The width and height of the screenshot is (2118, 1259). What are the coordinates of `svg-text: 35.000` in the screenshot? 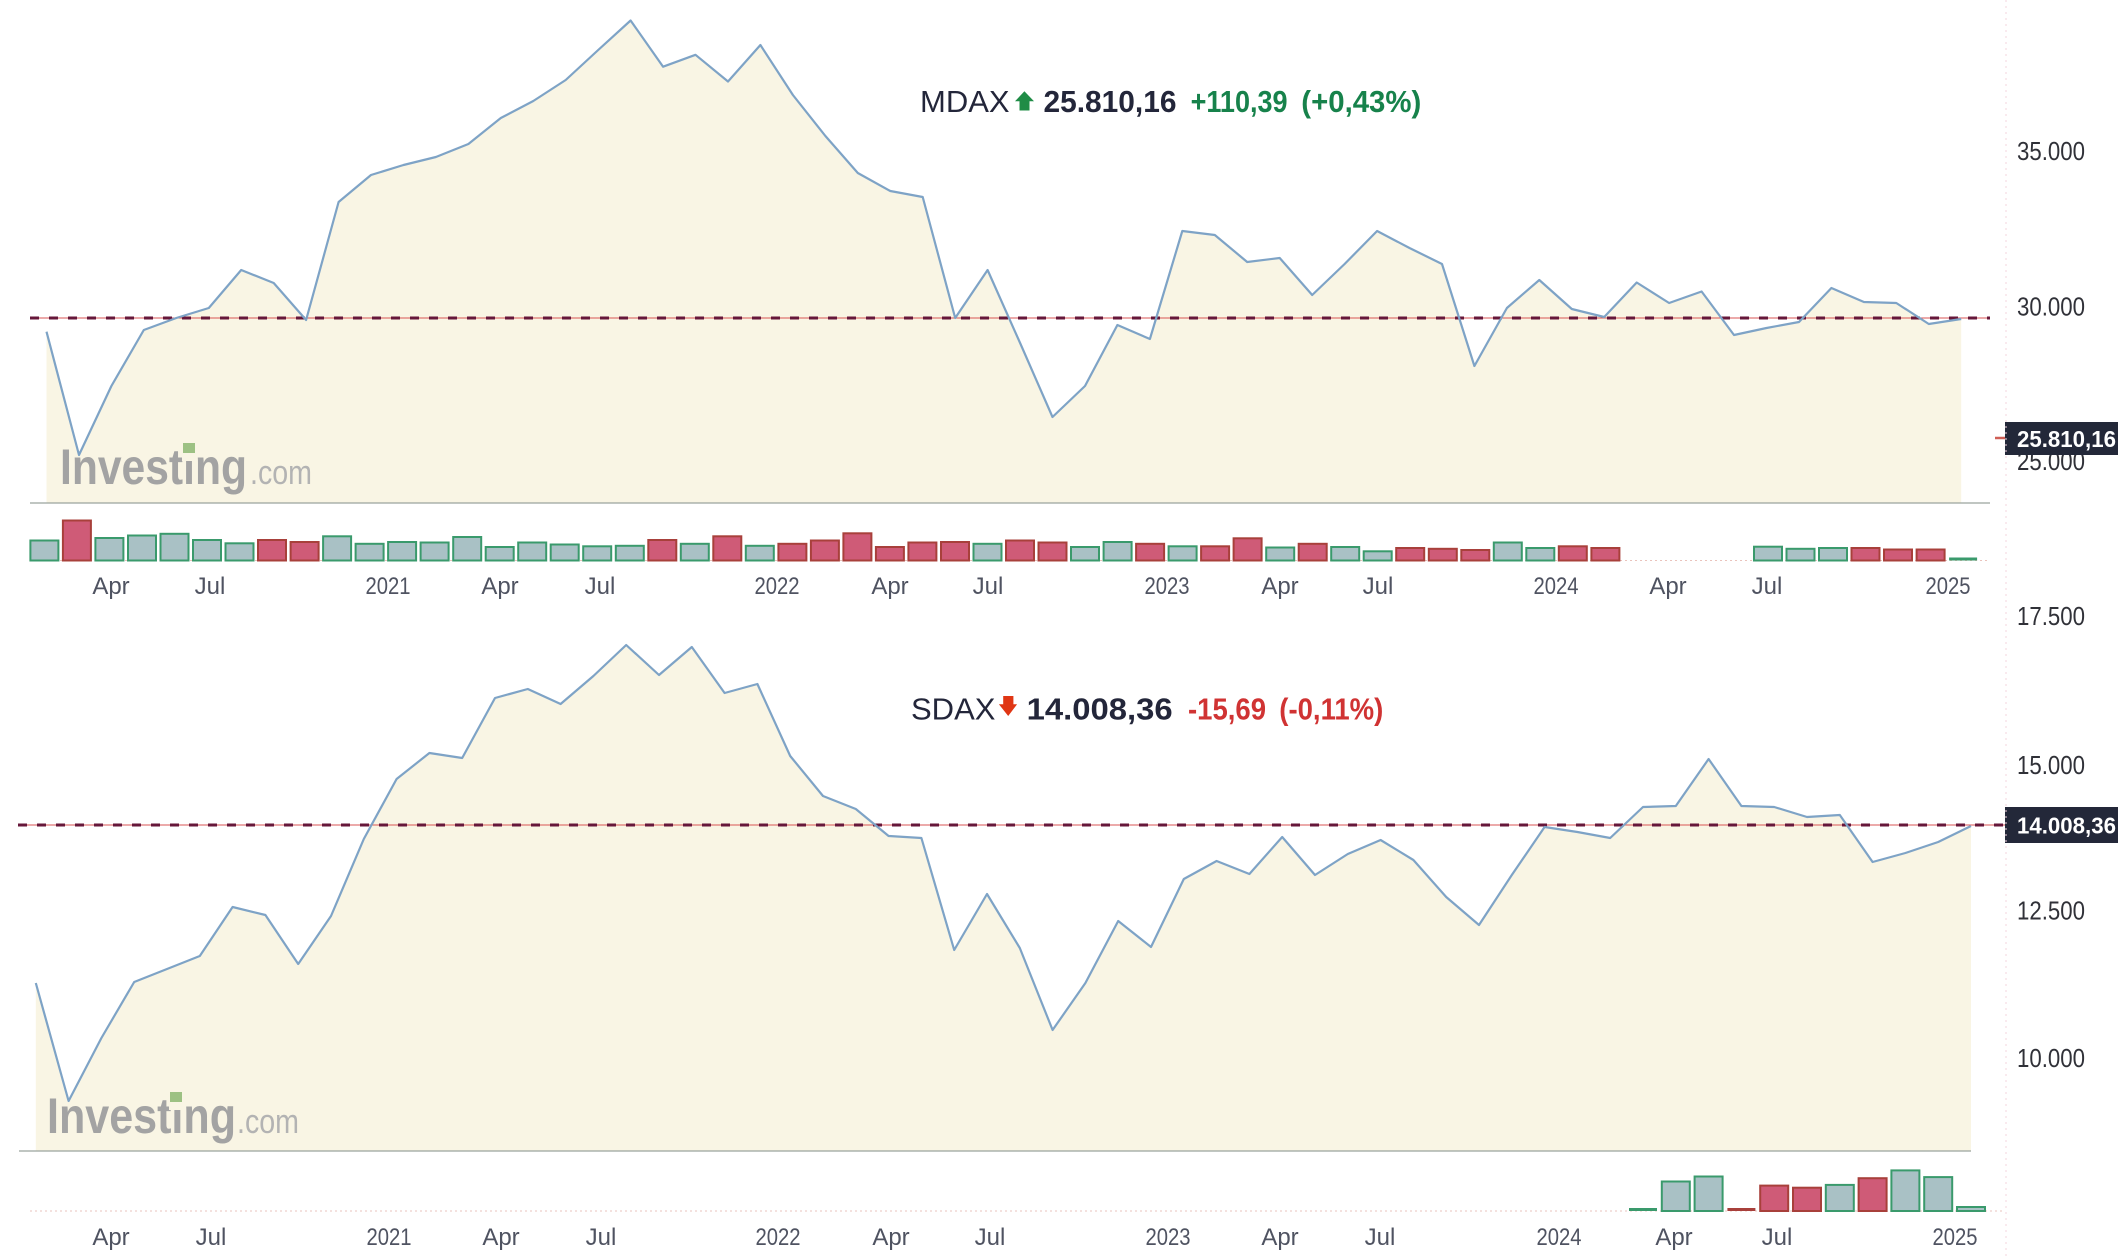 It's located at (2051, 151).